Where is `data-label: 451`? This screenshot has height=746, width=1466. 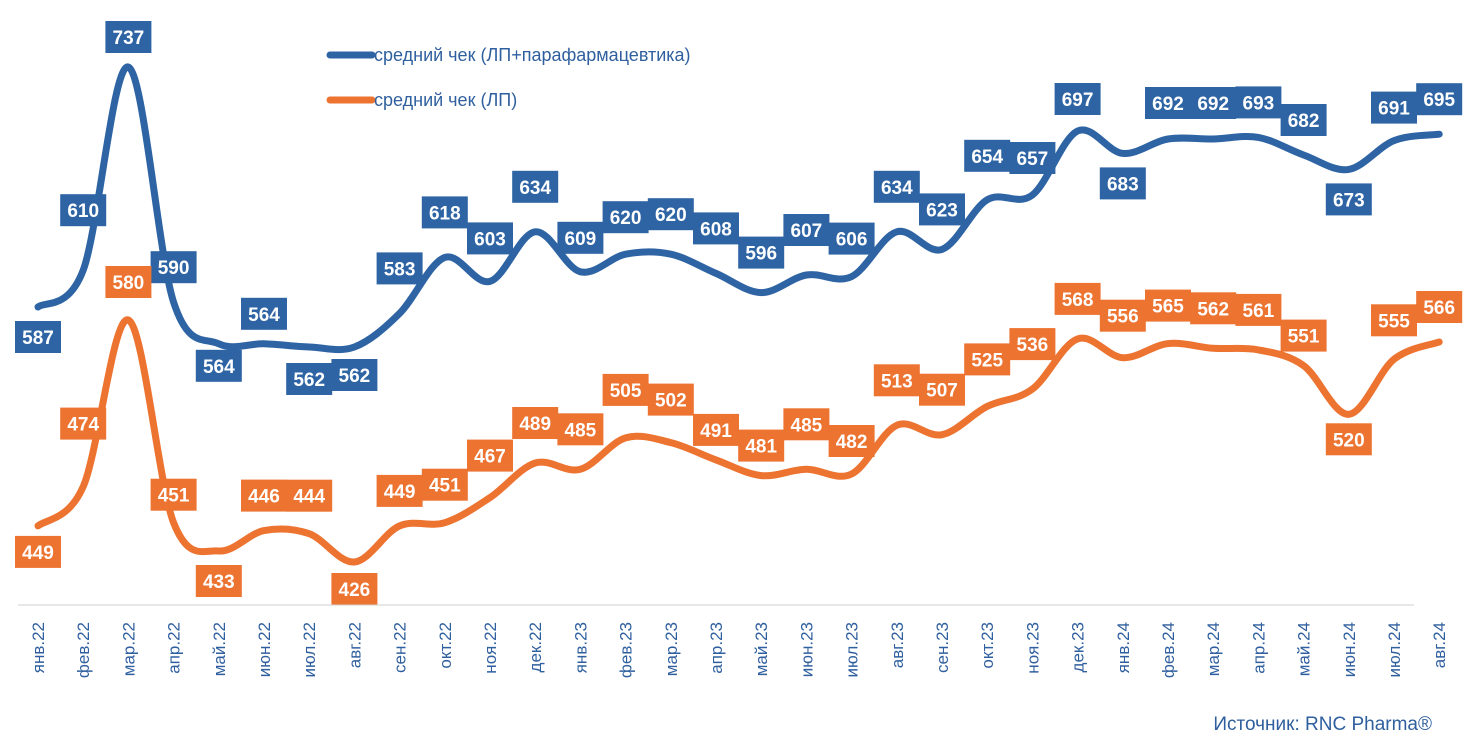
data-label: 451 is located at coordinates (173, 494).